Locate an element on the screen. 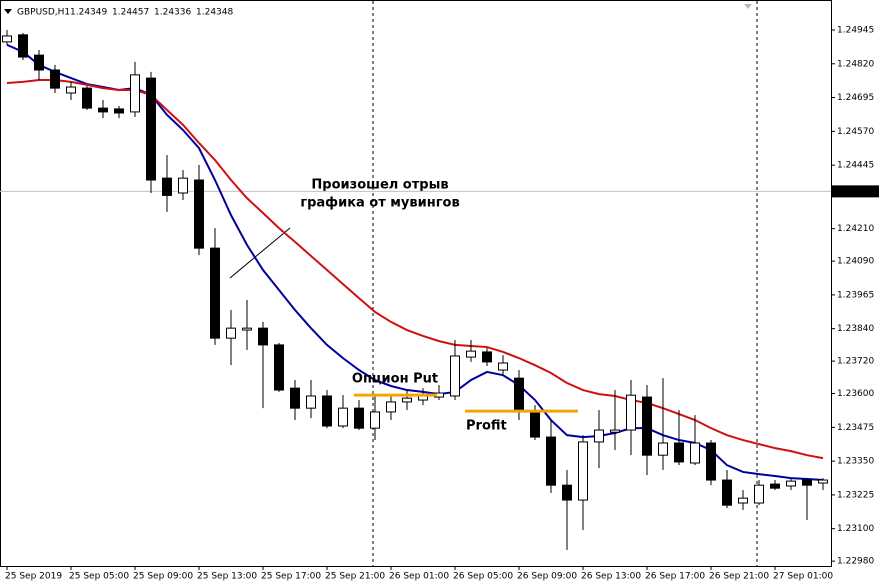 The height and width of the screenshot is (588, 880). level-label: Опцион Put is located at coordinates (395, 379).